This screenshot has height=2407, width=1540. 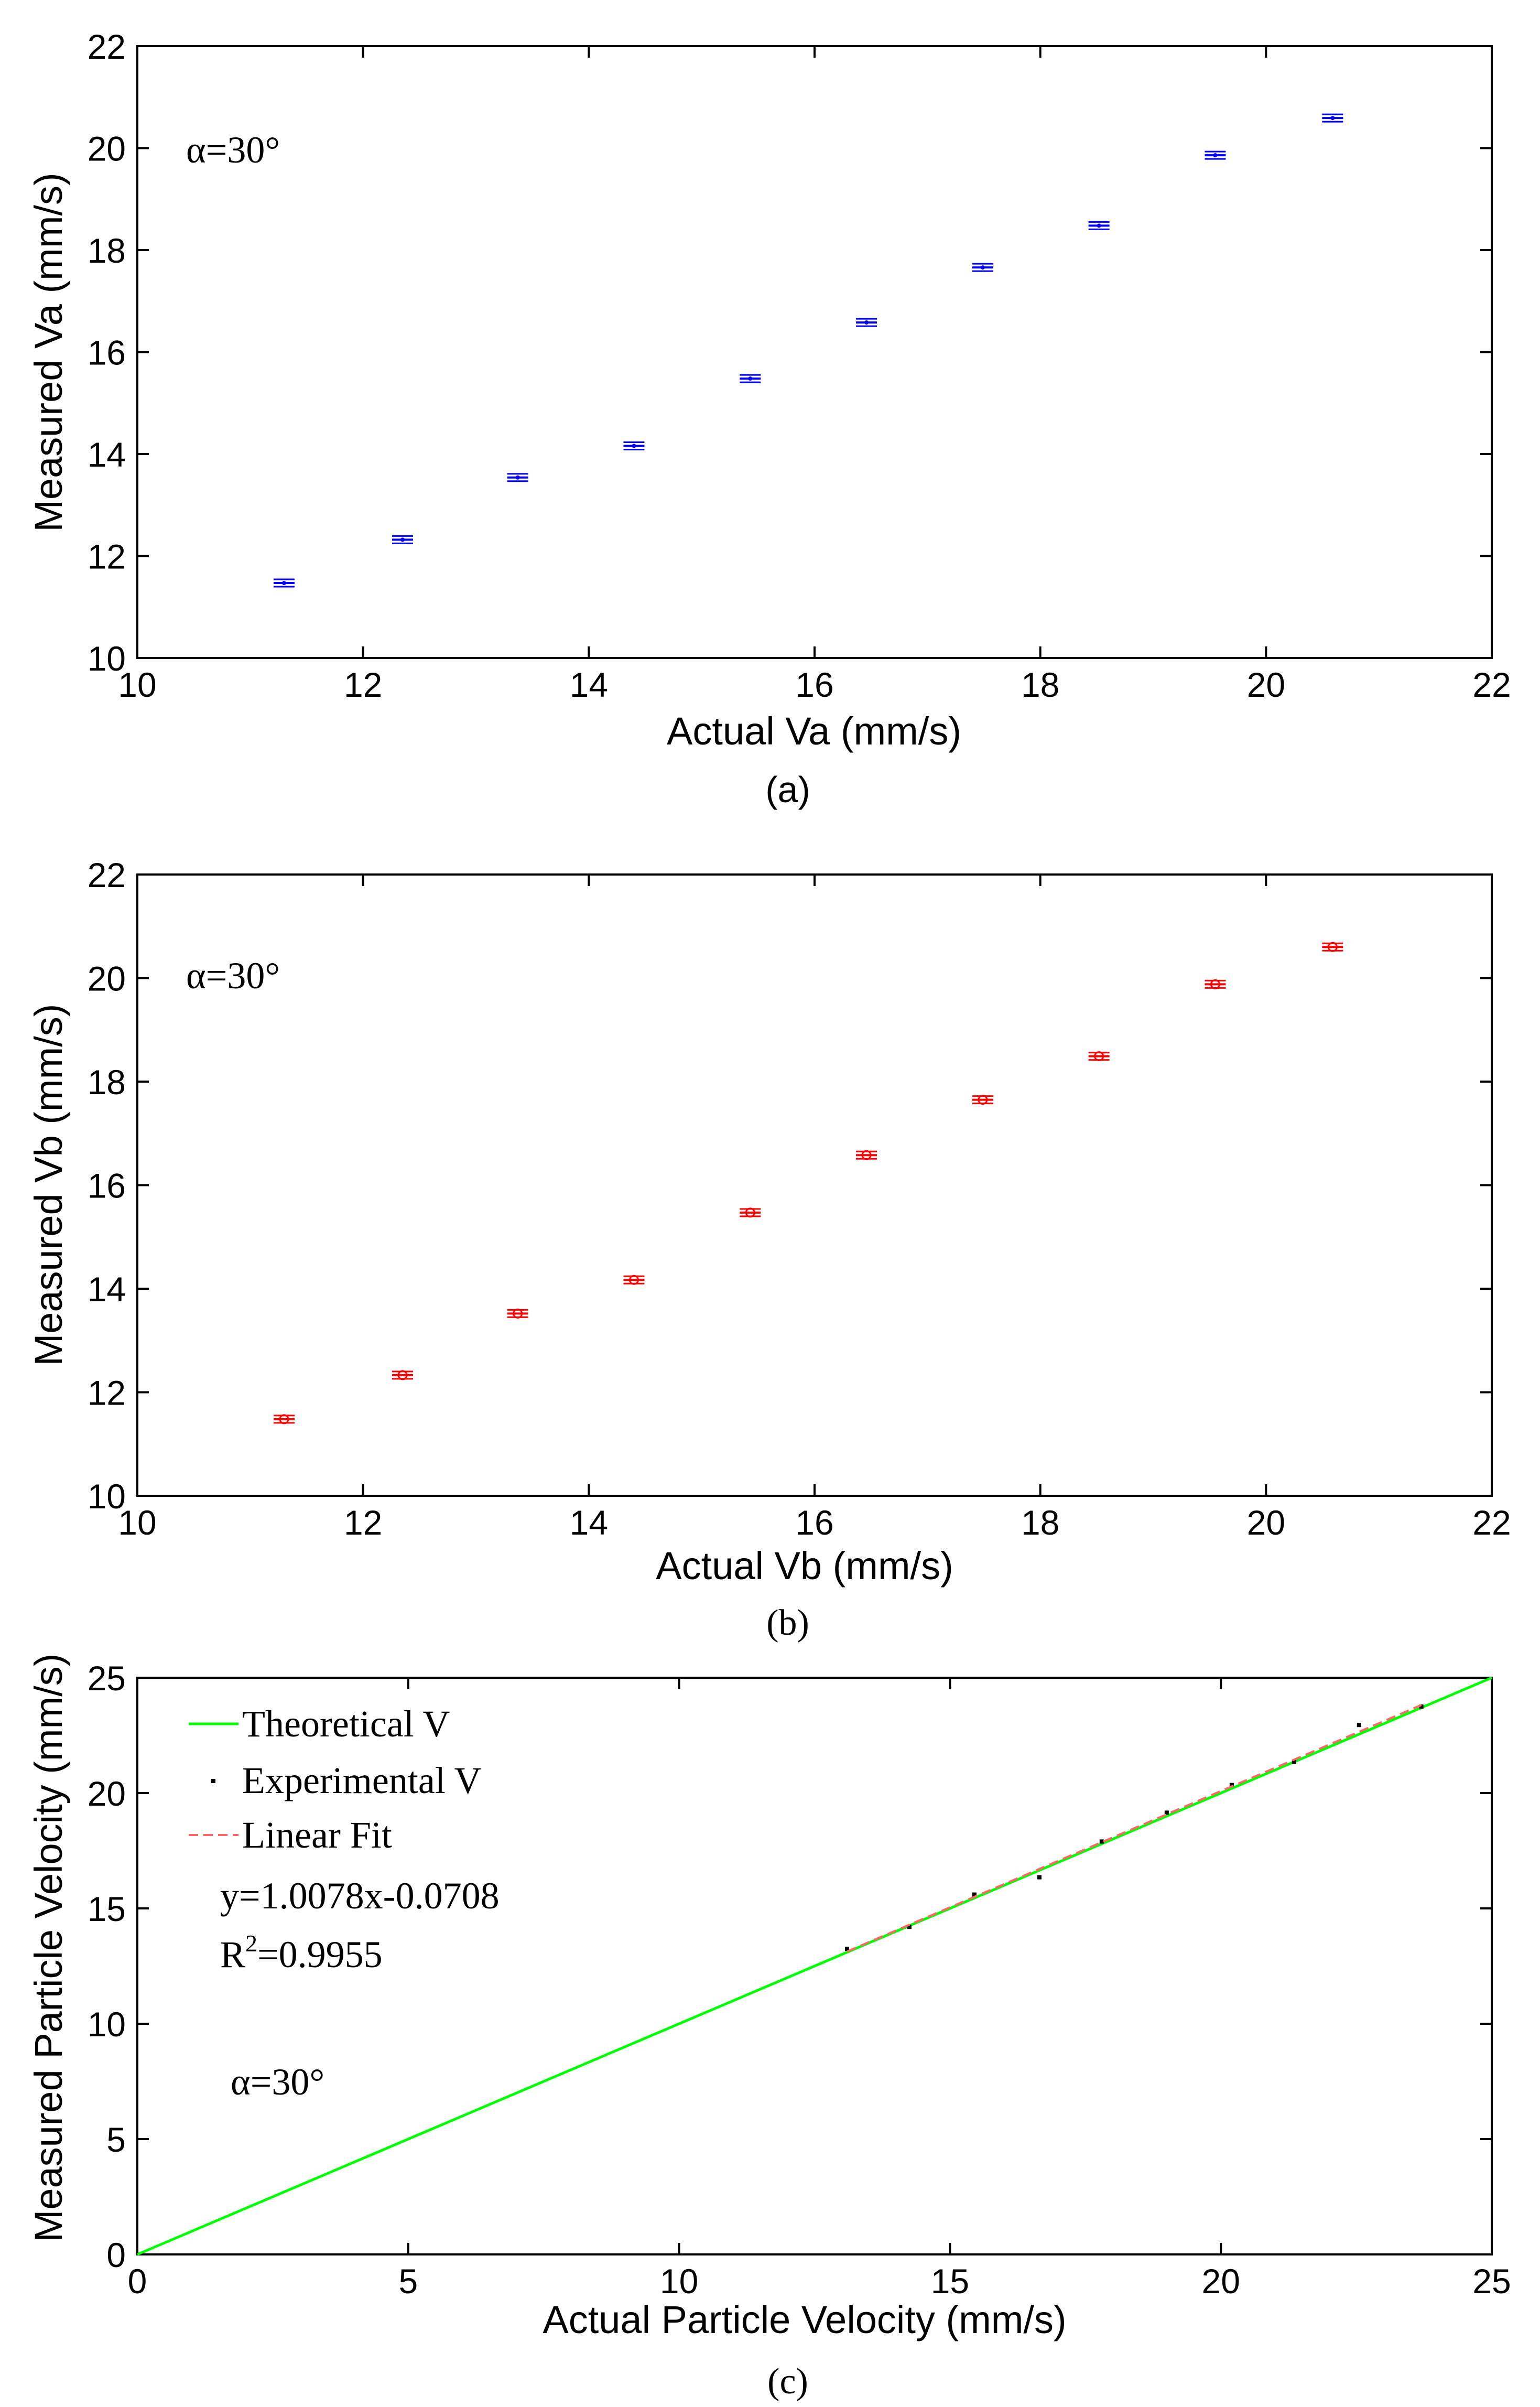 I want to click on x-tick-label-a-4: 18, so click(x=1040, y=684).